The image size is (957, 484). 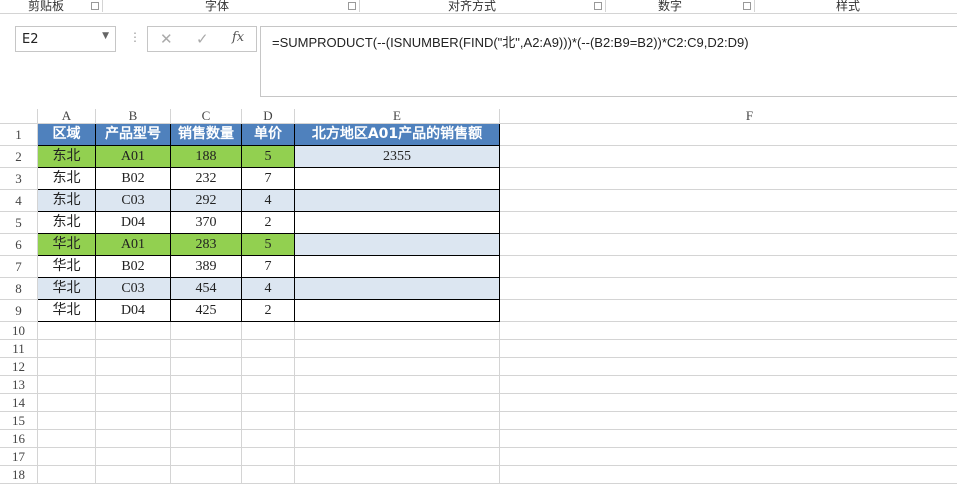 I want to click on cell-B9: D04, so click(x=133, y=311).